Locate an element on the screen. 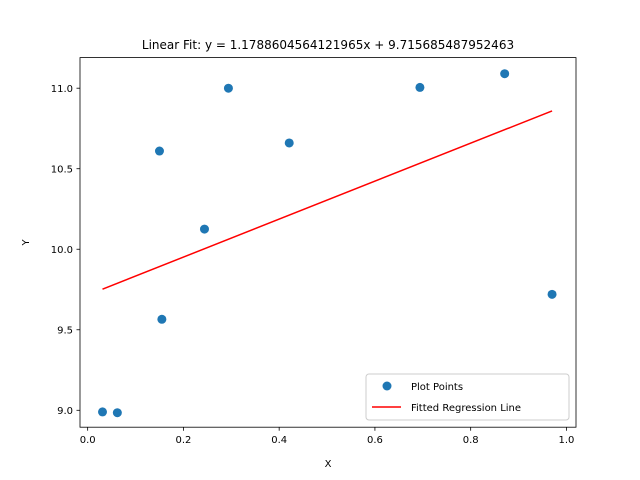 Image resolution: width=640 pixels, height=480 pixels. x-tick-label: 1.0 is located at coordinates (566, 440).